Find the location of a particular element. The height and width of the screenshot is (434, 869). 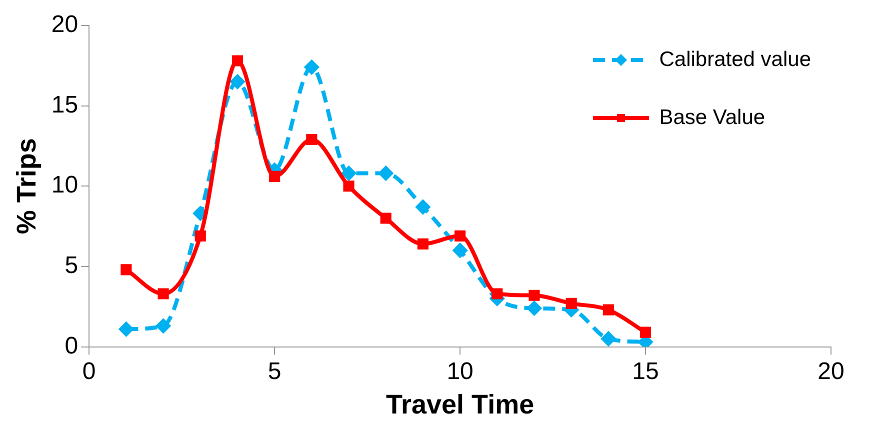

x-tick-label: 20 is located at coordinates (831, 371).